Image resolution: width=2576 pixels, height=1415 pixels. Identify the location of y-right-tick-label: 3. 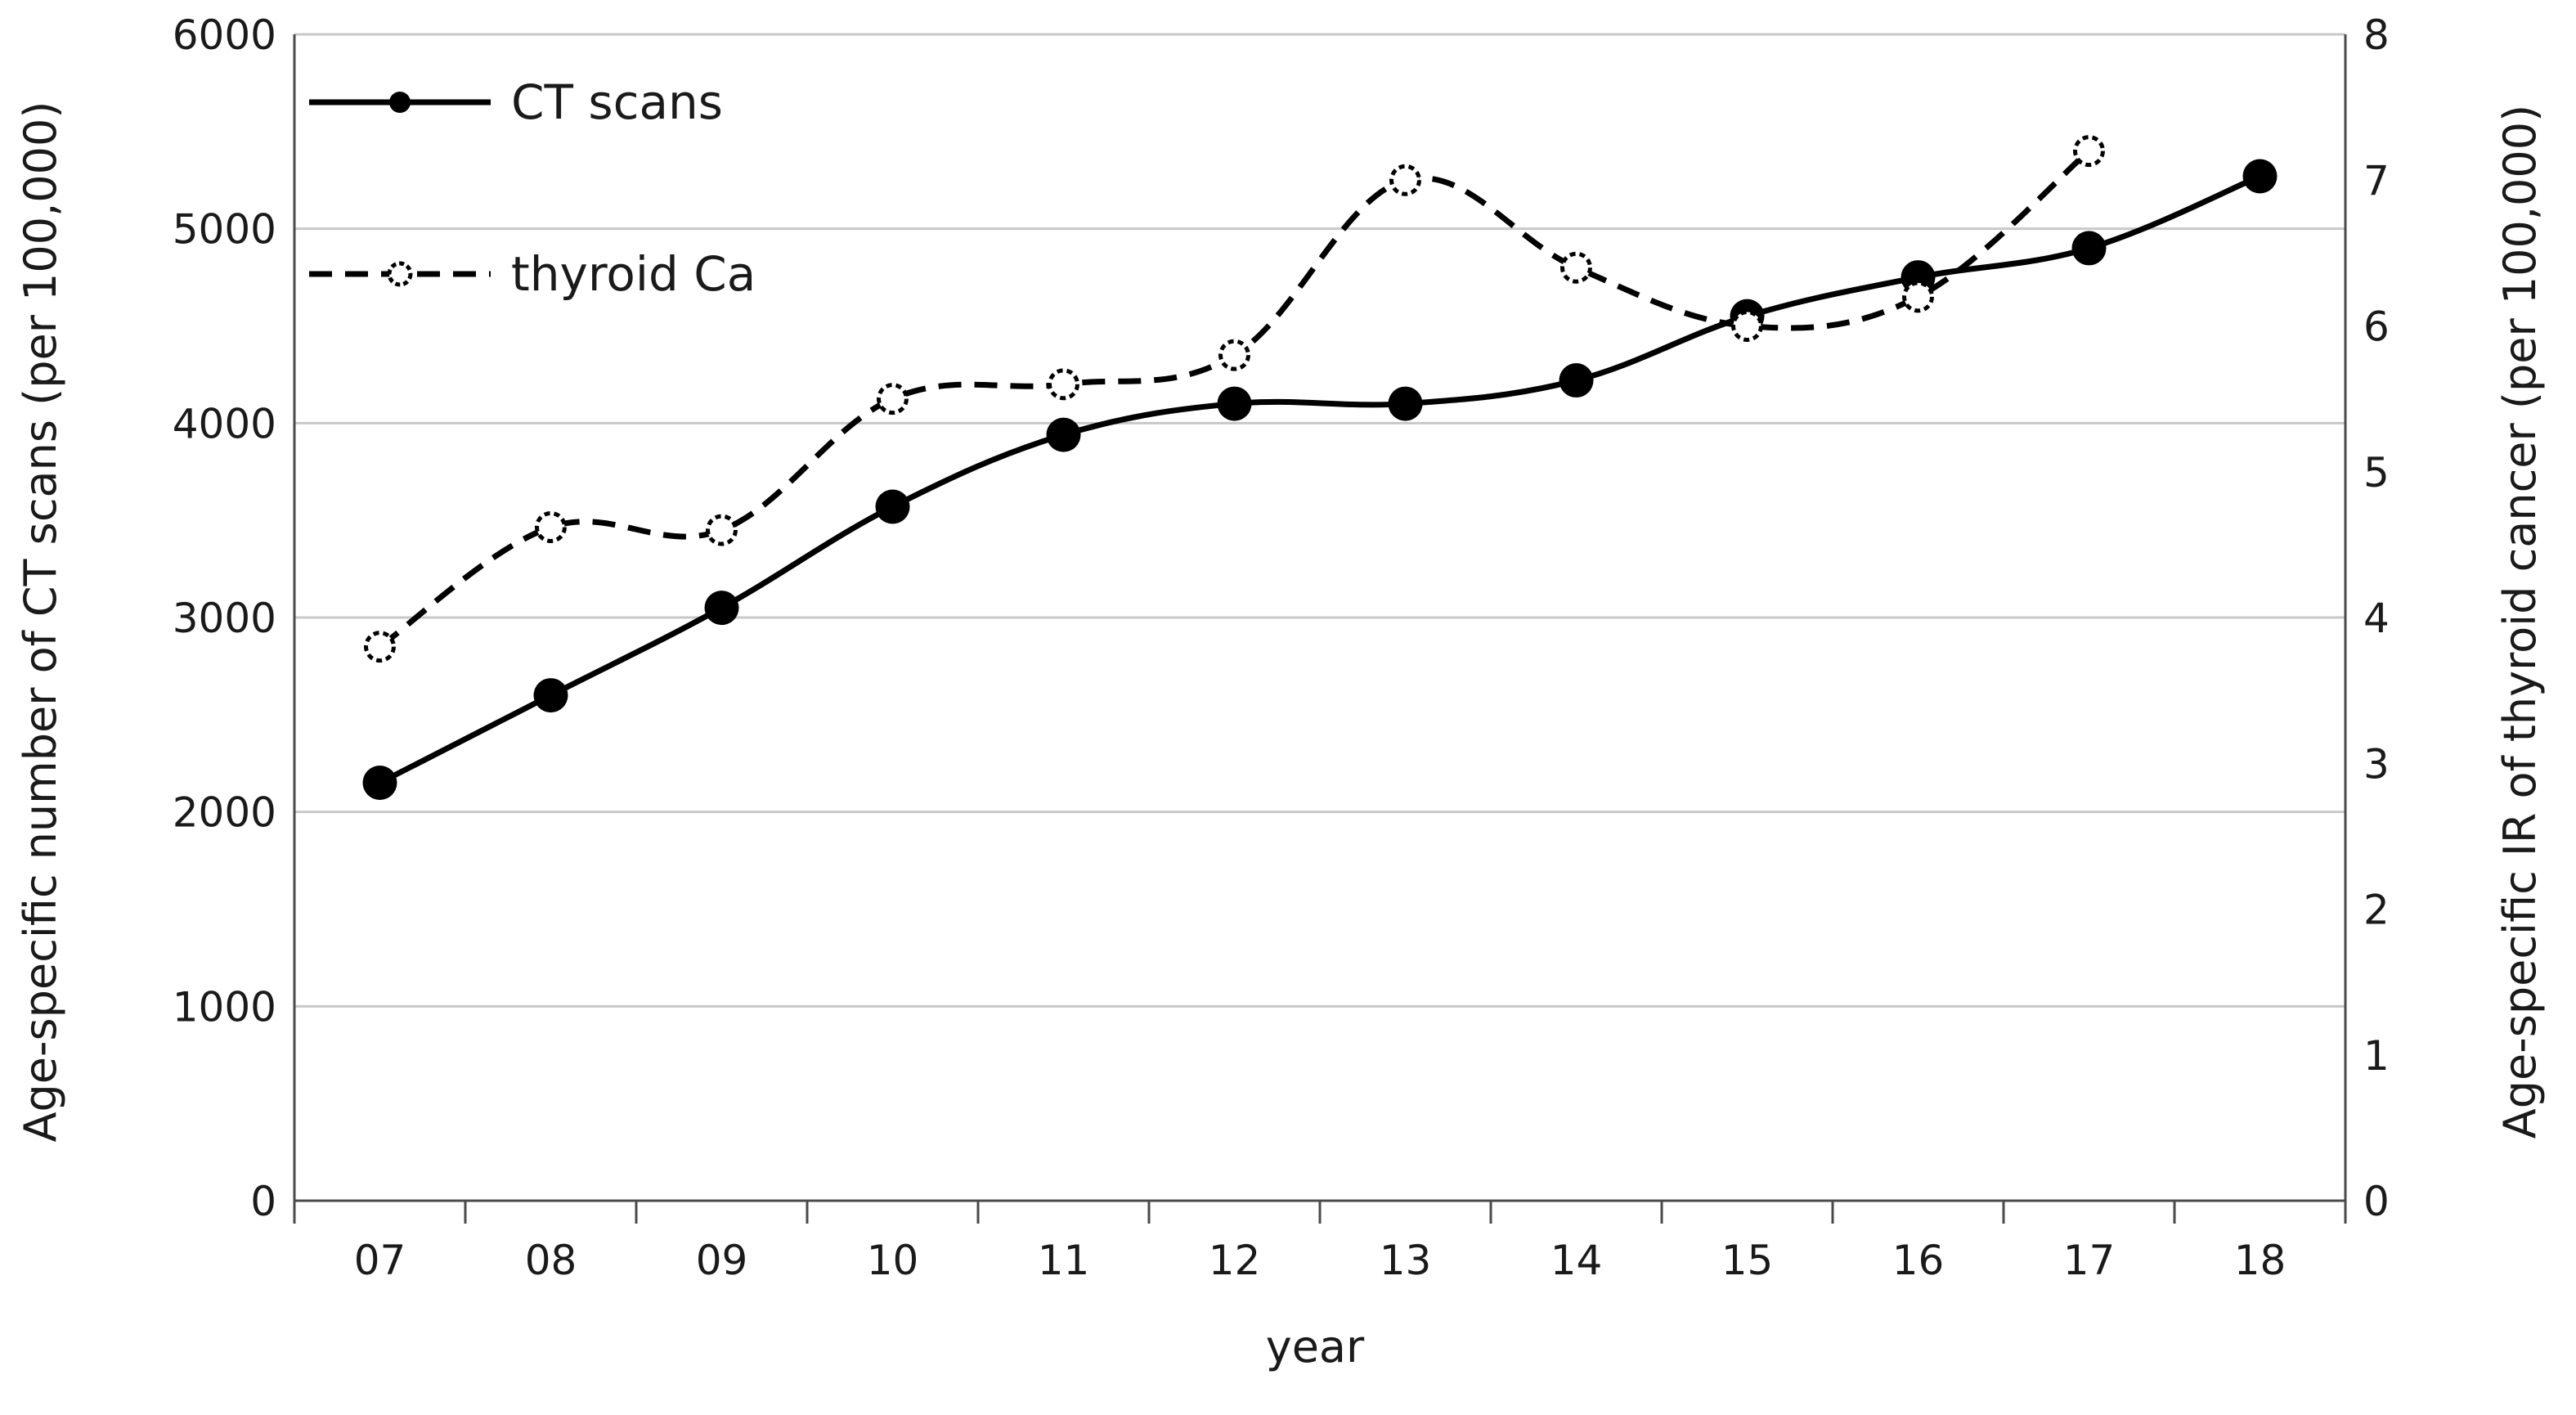
(2376, 764).